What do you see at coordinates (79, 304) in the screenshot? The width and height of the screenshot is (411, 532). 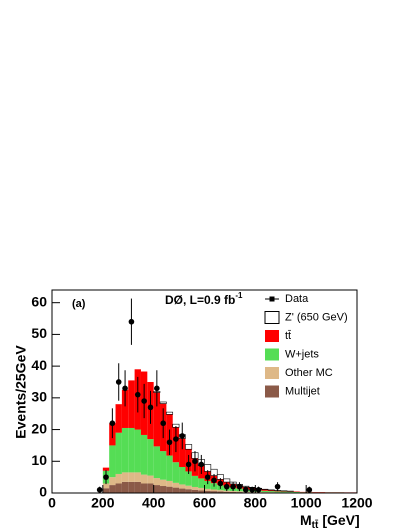 I see `panel-label: (a)` at bounding box center [79, 304].